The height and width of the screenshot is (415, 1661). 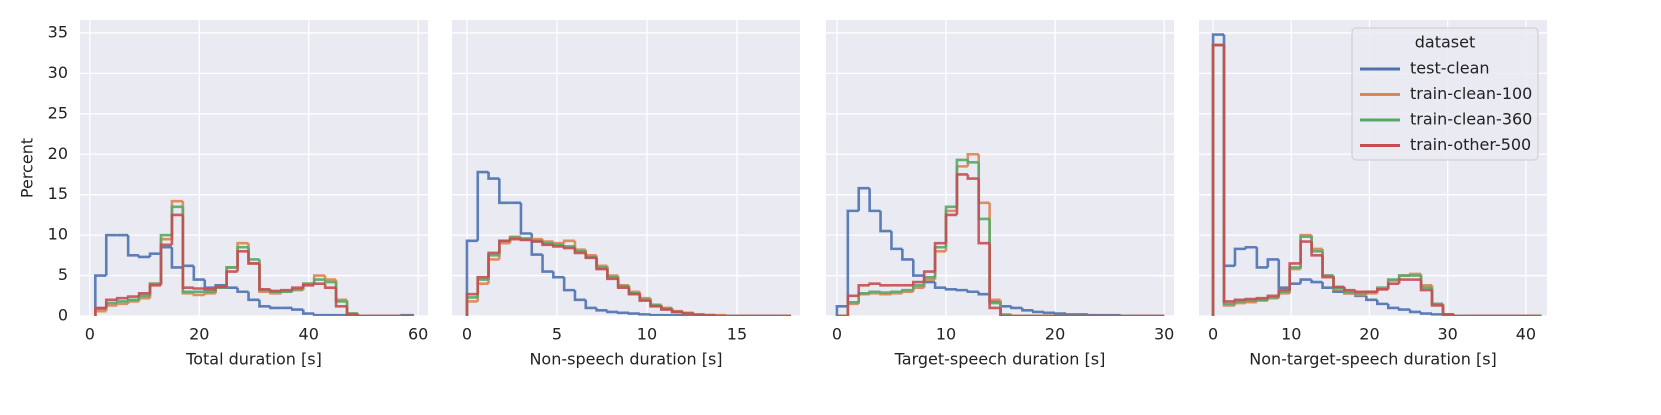 I want to click on x-tick-label: 10, so click(x=647, y=334).